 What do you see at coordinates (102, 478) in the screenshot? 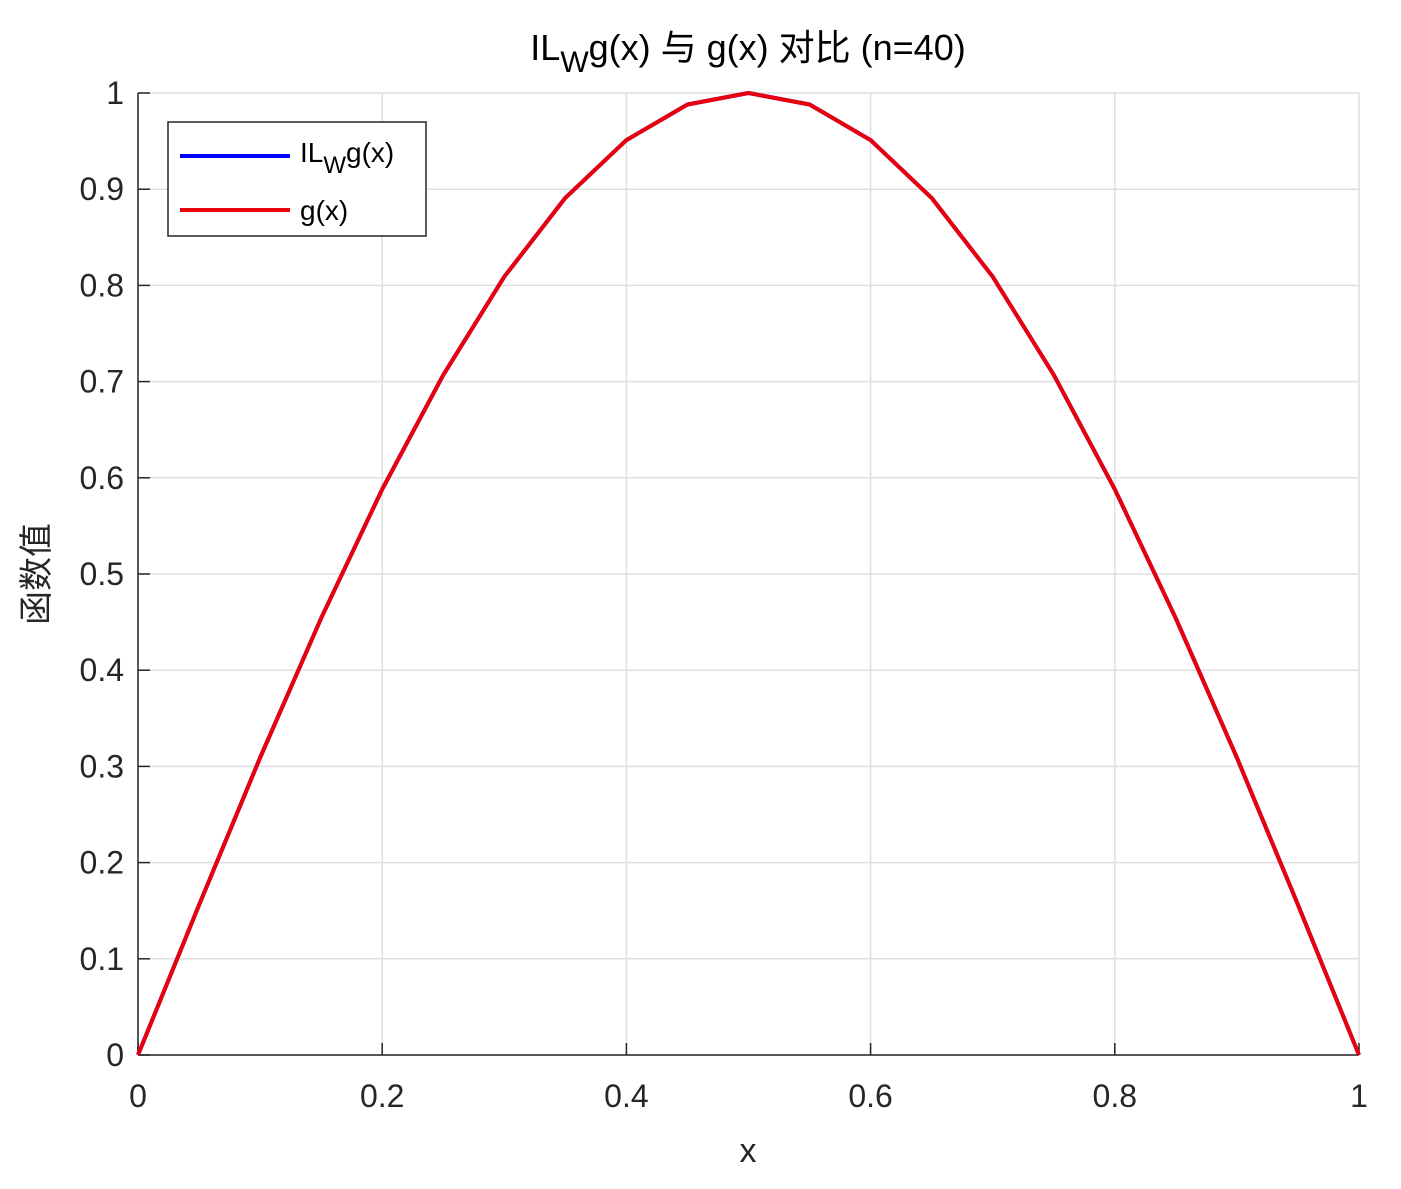
I see `y-tick-label-6: 0.6` at bounding box center [102, 478].